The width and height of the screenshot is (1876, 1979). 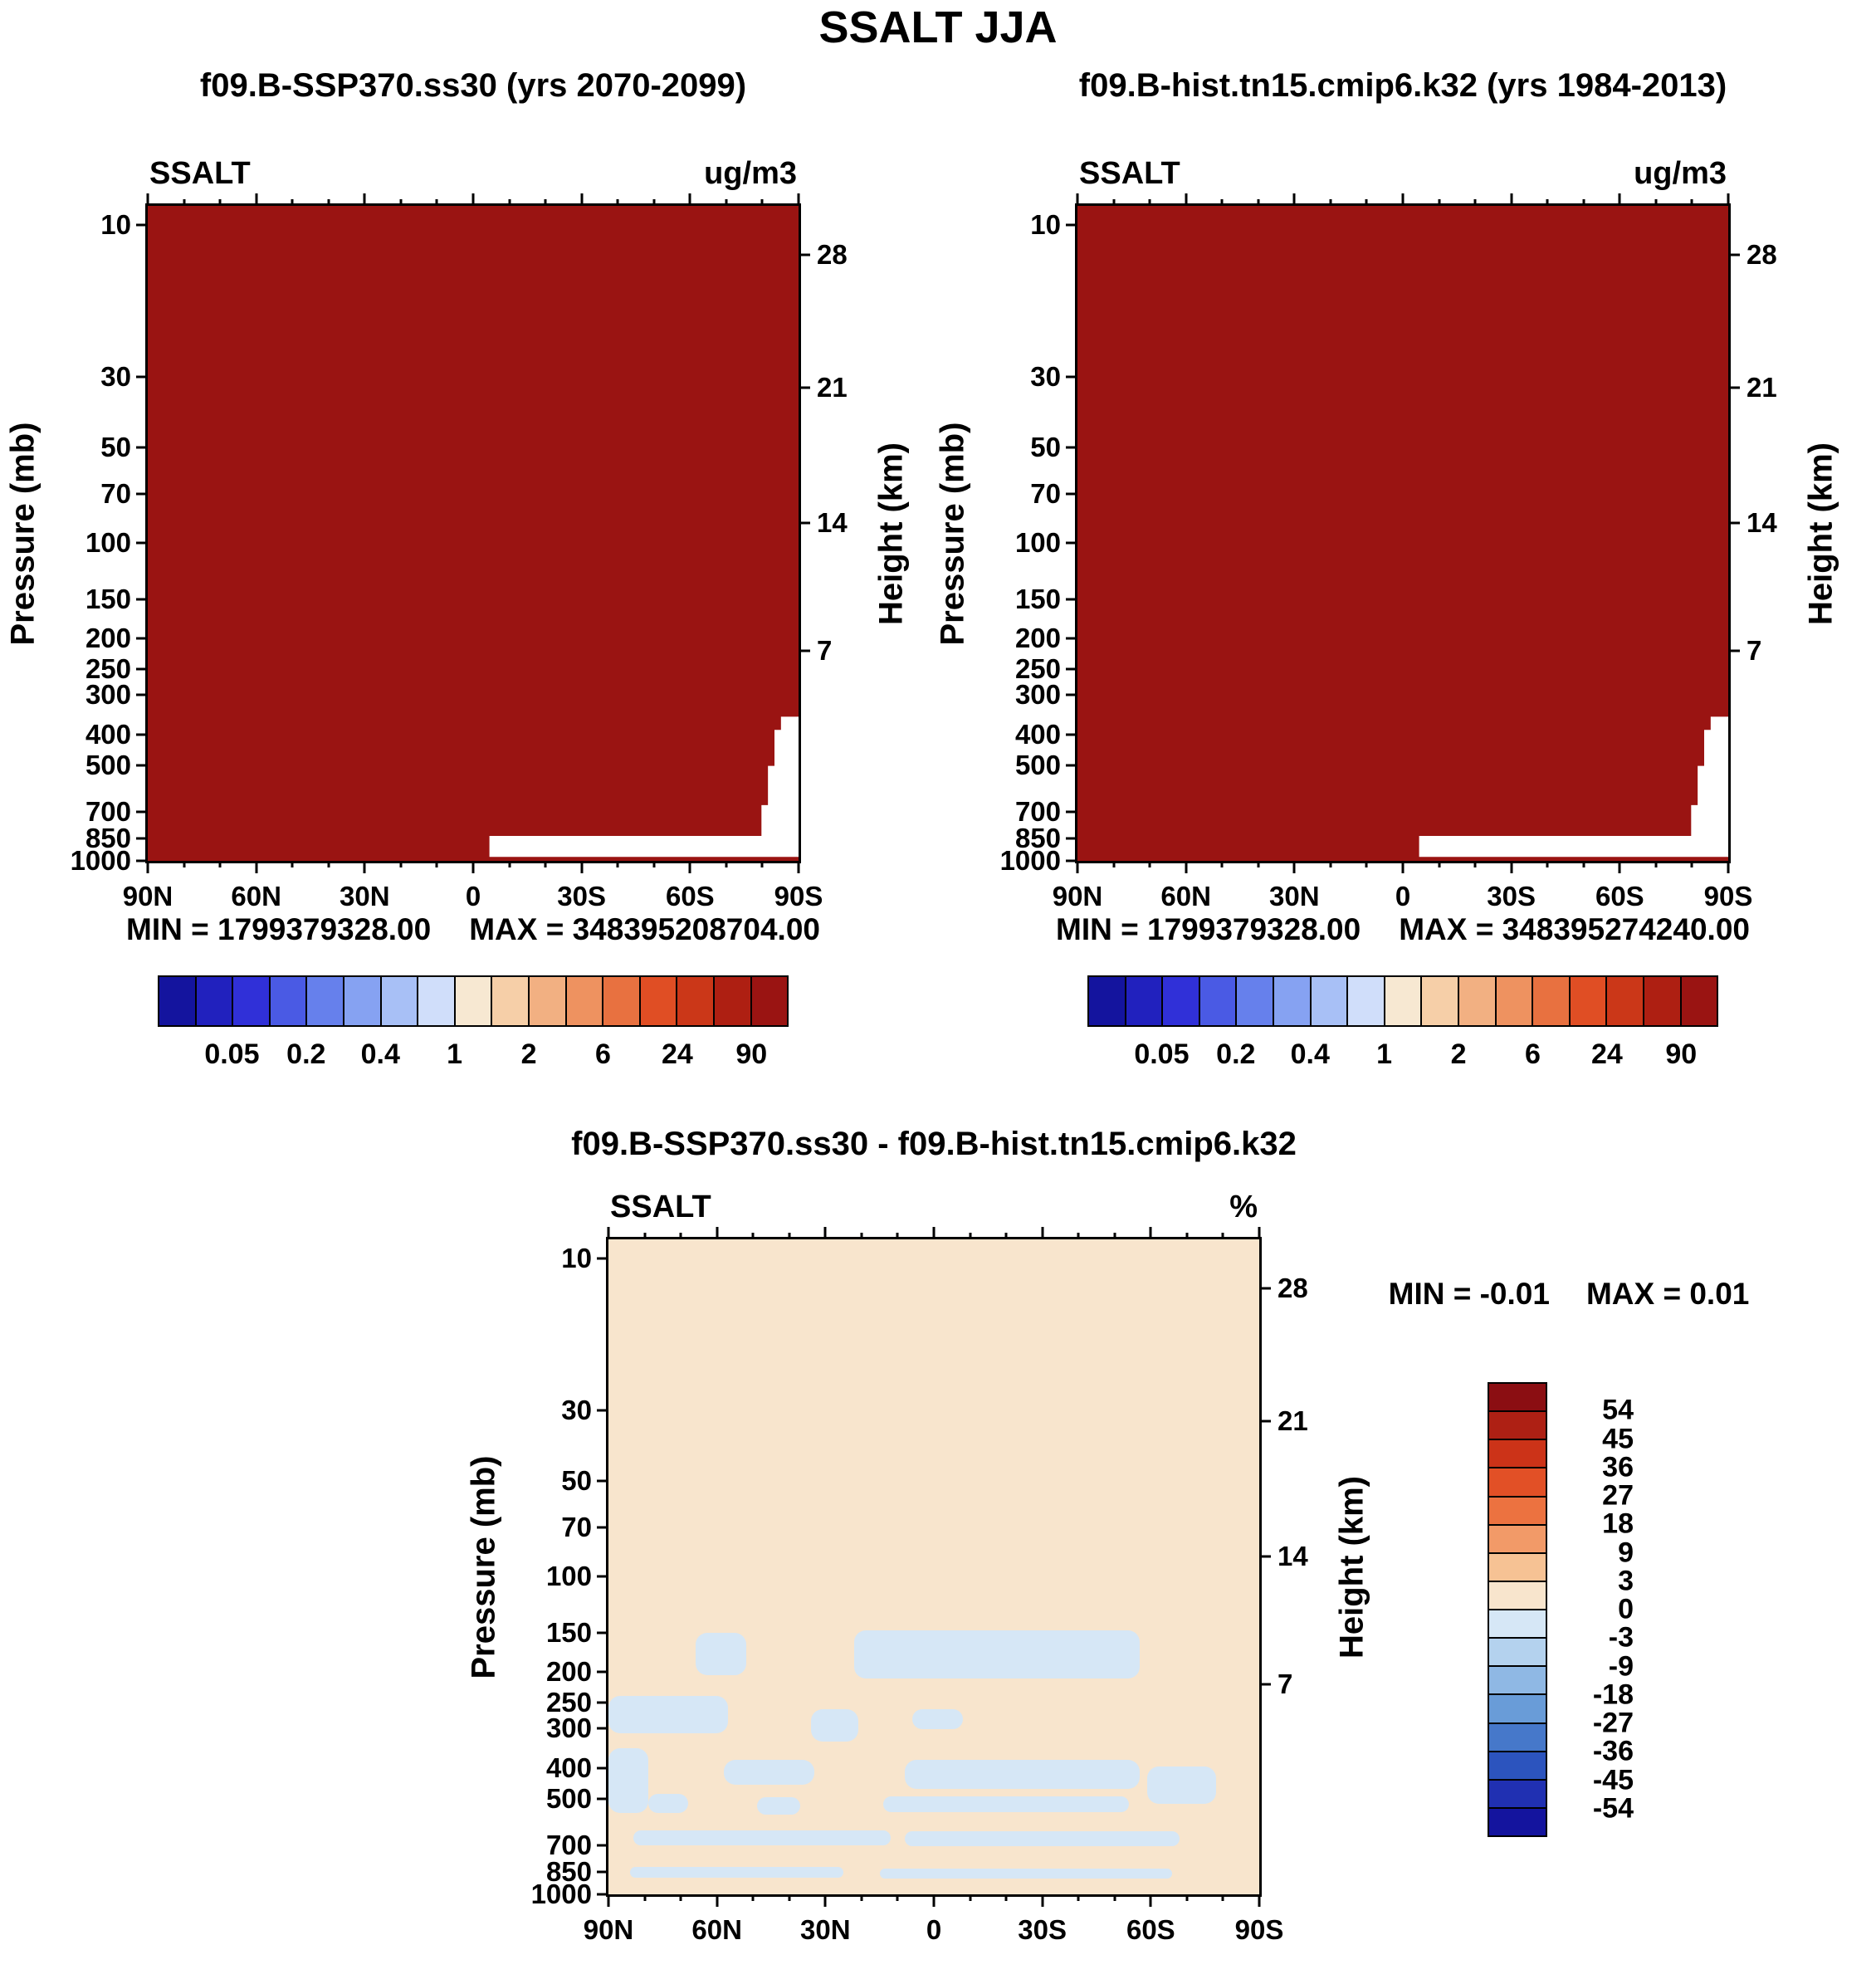 I want to click on panel-title: f09.B-SSP370.ss30 (yrs 2070-2099), so click(x=473, y=85).